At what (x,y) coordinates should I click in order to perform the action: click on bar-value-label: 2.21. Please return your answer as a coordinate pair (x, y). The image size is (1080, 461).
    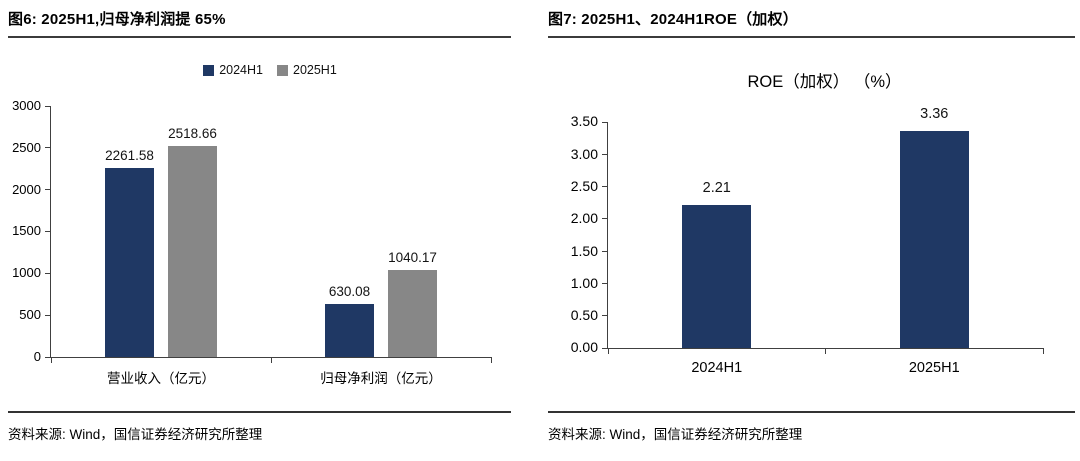
    Looking at the image, I should click on (716, 188).